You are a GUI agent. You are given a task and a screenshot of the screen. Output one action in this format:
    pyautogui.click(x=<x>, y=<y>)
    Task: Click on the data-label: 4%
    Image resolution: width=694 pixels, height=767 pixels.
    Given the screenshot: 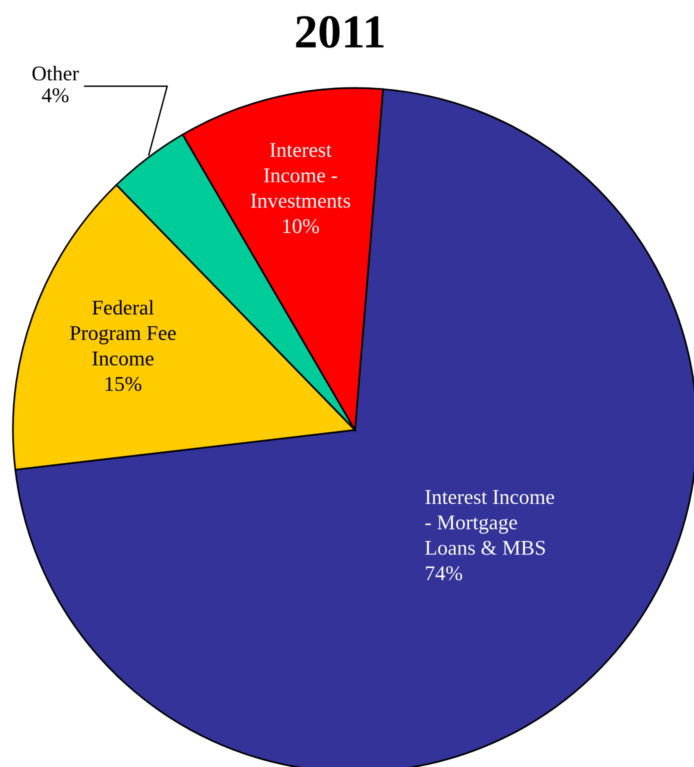 What is the action you would take?
    pyautogui.click(x=55, y=95)
    